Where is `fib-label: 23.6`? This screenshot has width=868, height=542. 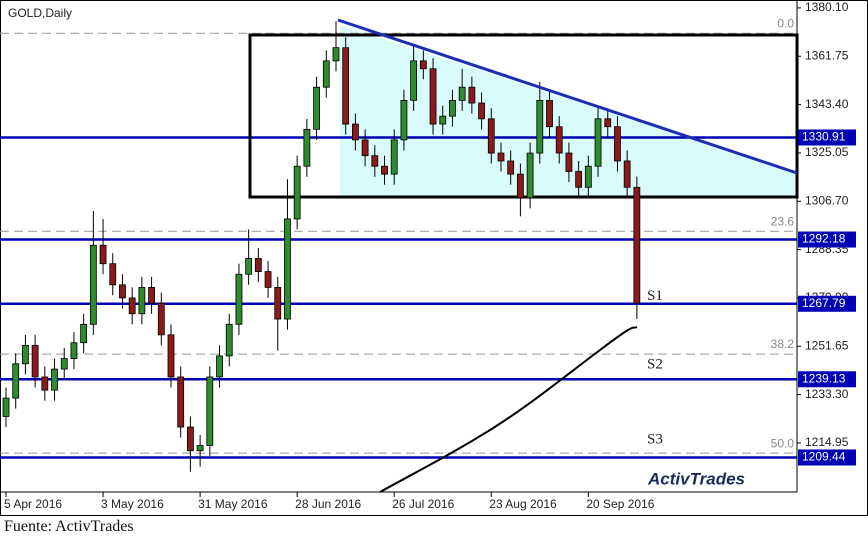
fib-label: 23.6 is located at coordinates (783, 221).